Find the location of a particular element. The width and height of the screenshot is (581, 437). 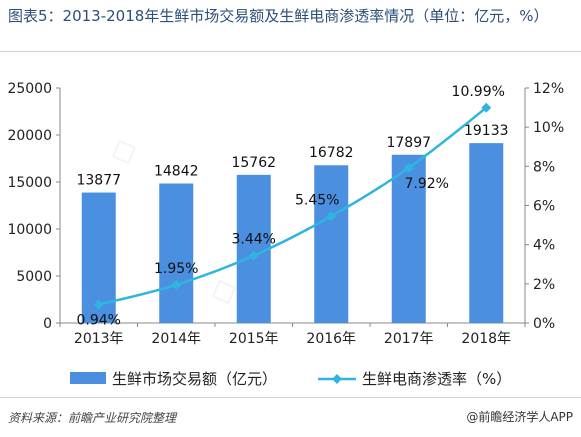

y-right-tick-label: 12% is located at coordinates (548, 89).